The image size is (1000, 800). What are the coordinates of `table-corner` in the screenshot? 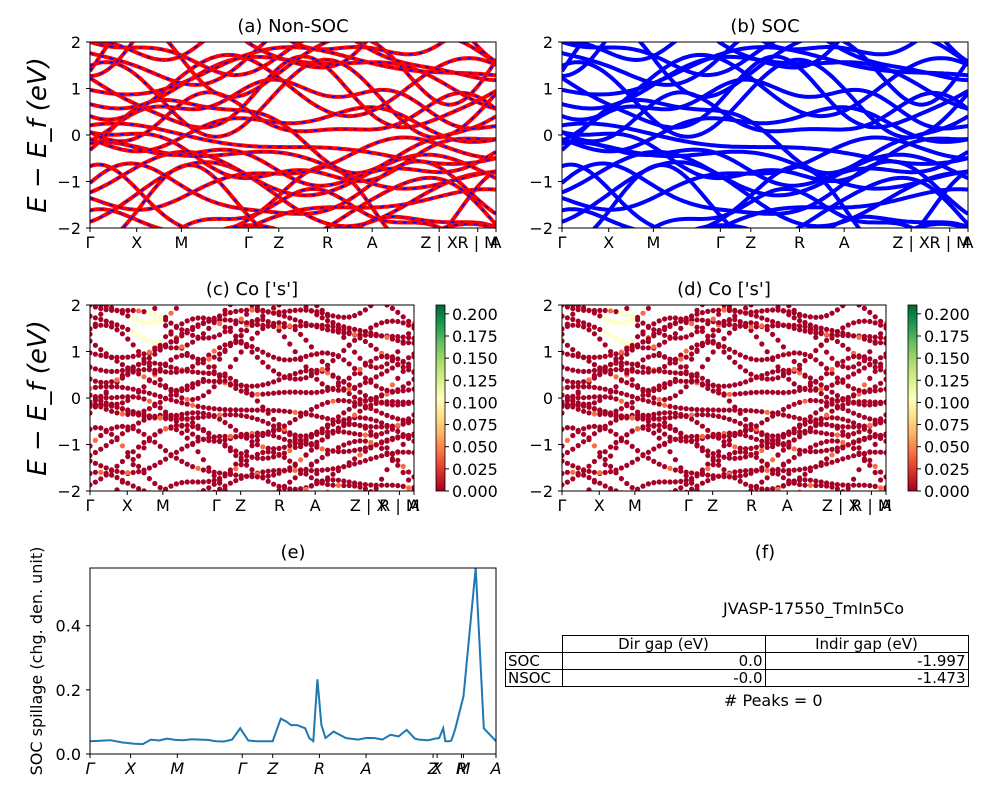 It's located at (534, 644).